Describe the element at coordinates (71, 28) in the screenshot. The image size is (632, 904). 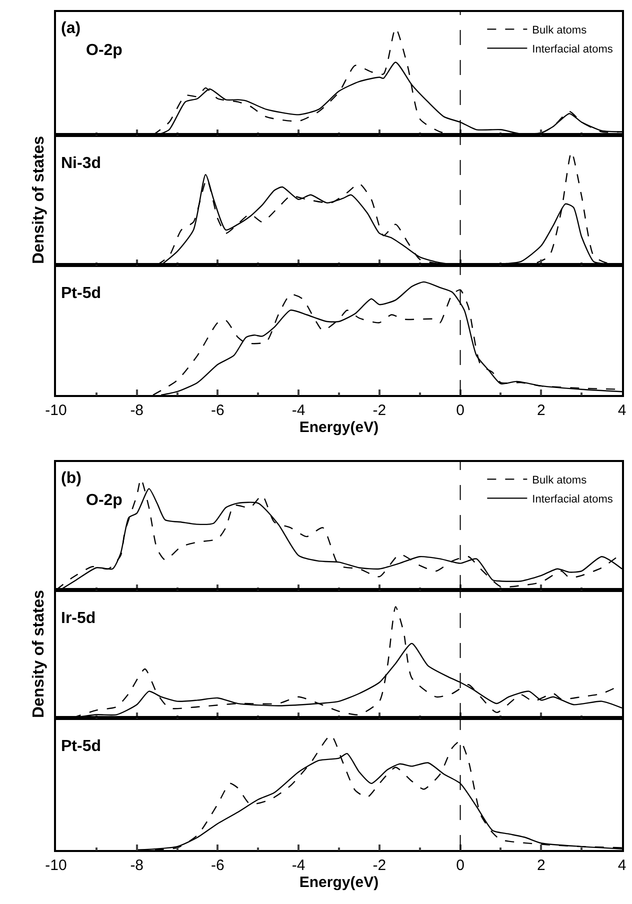
I see `annotation: (a)` at that location.